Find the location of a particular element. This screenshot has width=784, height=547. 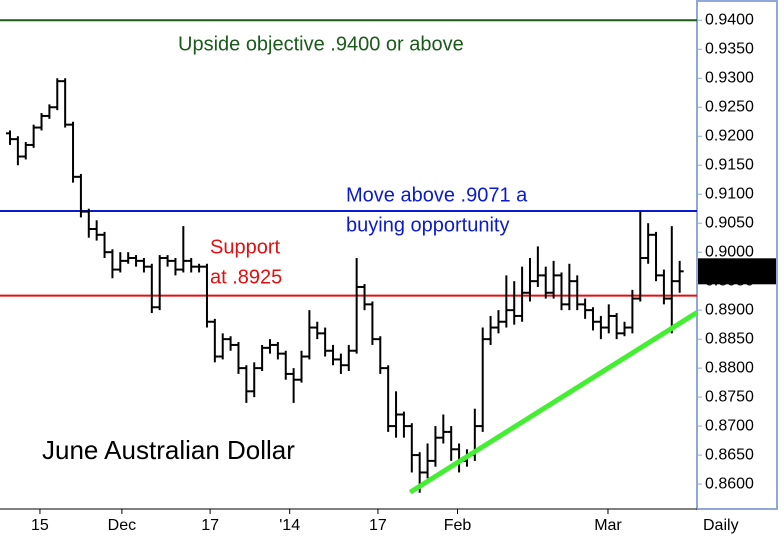

frequency-label: Daily is located at coordinates (721, 525).